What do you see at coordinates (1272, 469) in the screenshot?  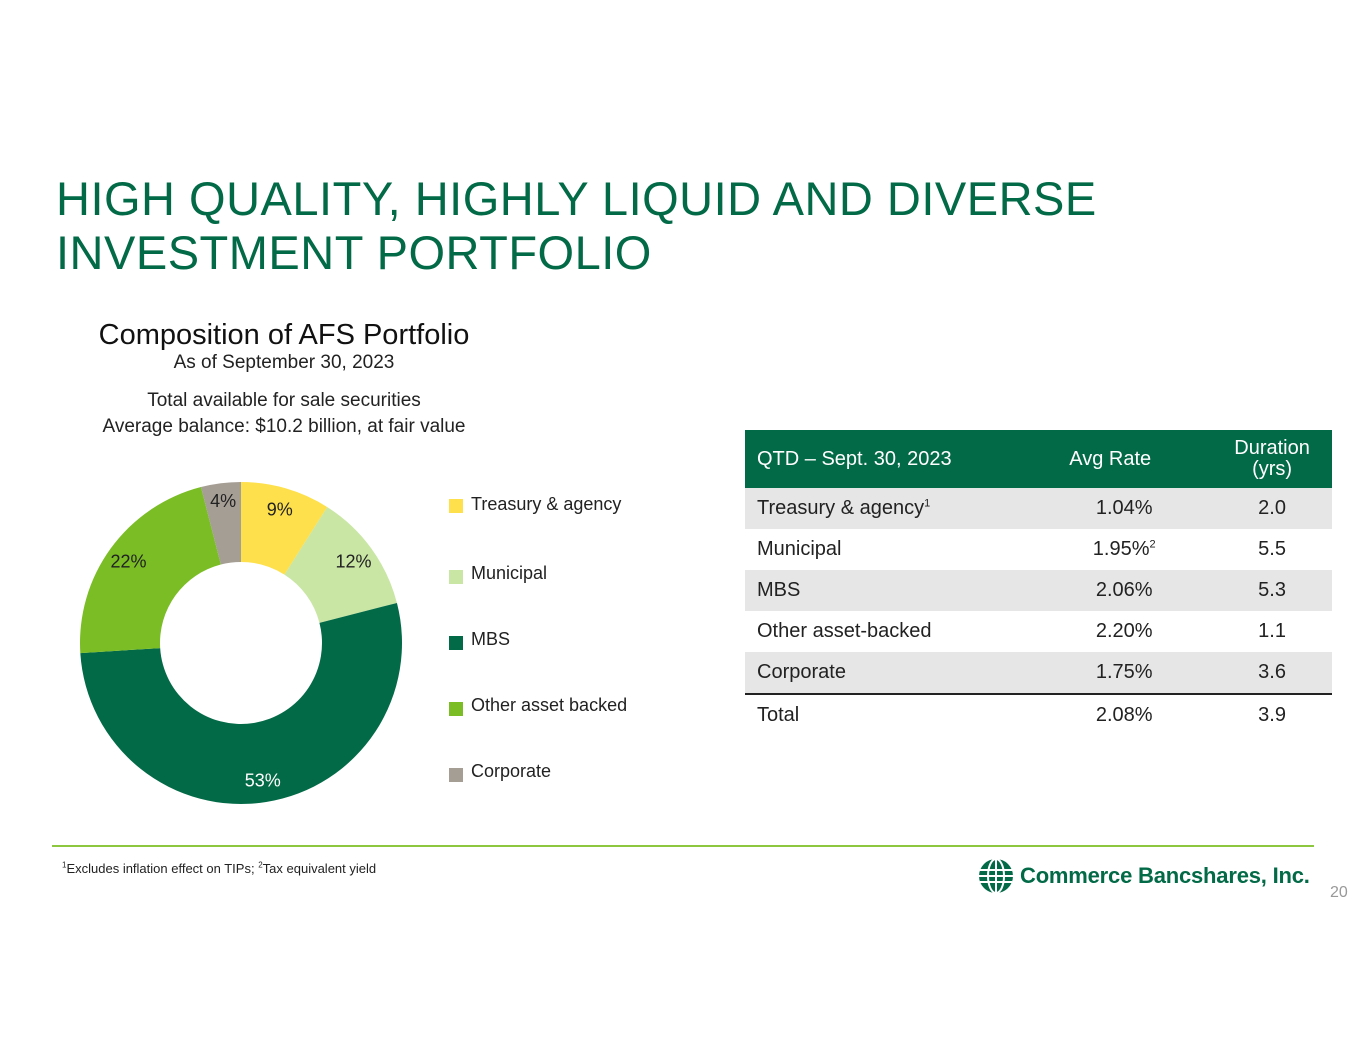 I see `header-duration-line2: (yrs)` at bounding box center [1272, 469].